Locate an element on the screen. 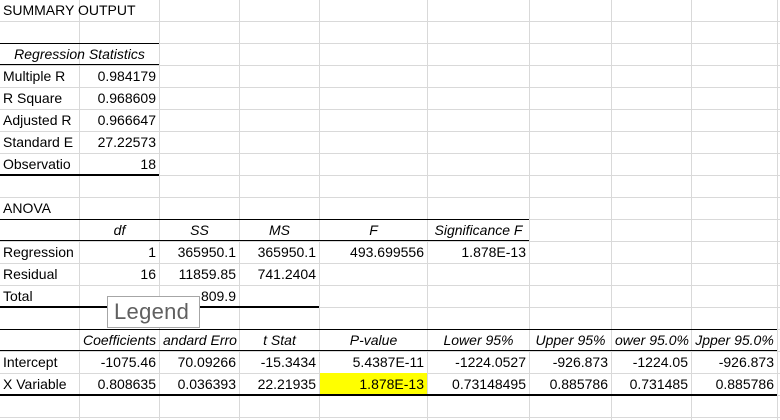 This screenshot has width=780, height=420. anova-ss: 11859.85 is located at coordinates (207, 274).